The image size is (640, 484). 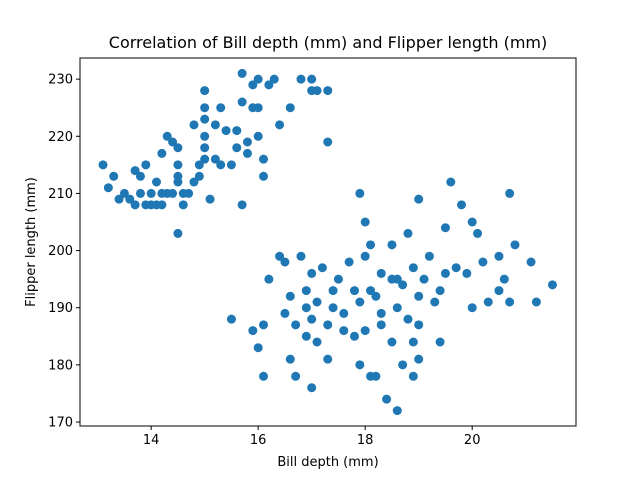 I want to click on y-tick-label: 220, so click(x=60, y=137).